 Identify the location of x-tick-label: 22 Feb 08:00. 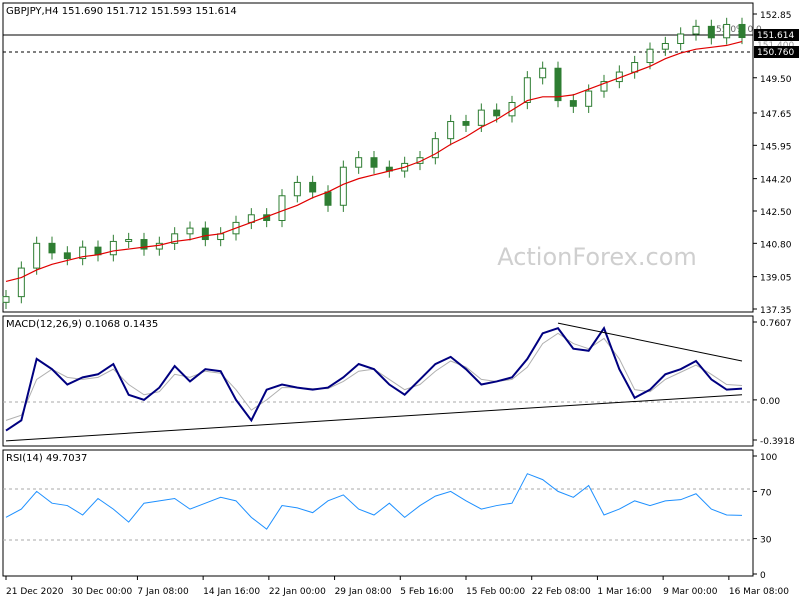
(561, 592).